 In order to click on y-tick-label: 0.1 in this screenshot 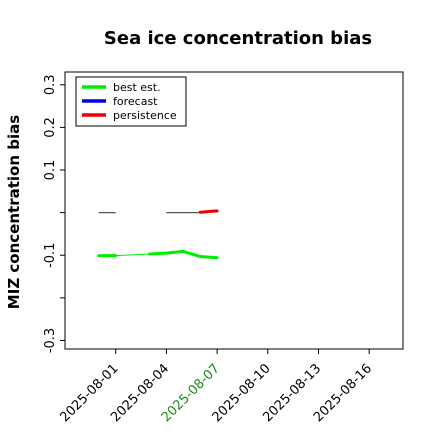, I will do `click(50, 170)`.